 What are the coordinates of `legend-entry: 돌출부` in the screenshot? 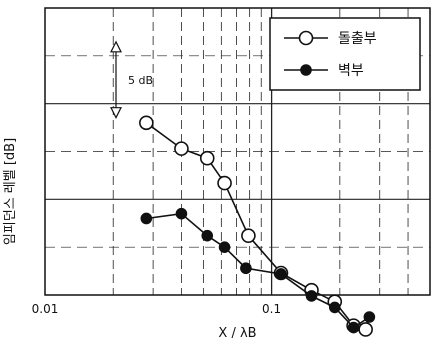 It's located at (330, 38).